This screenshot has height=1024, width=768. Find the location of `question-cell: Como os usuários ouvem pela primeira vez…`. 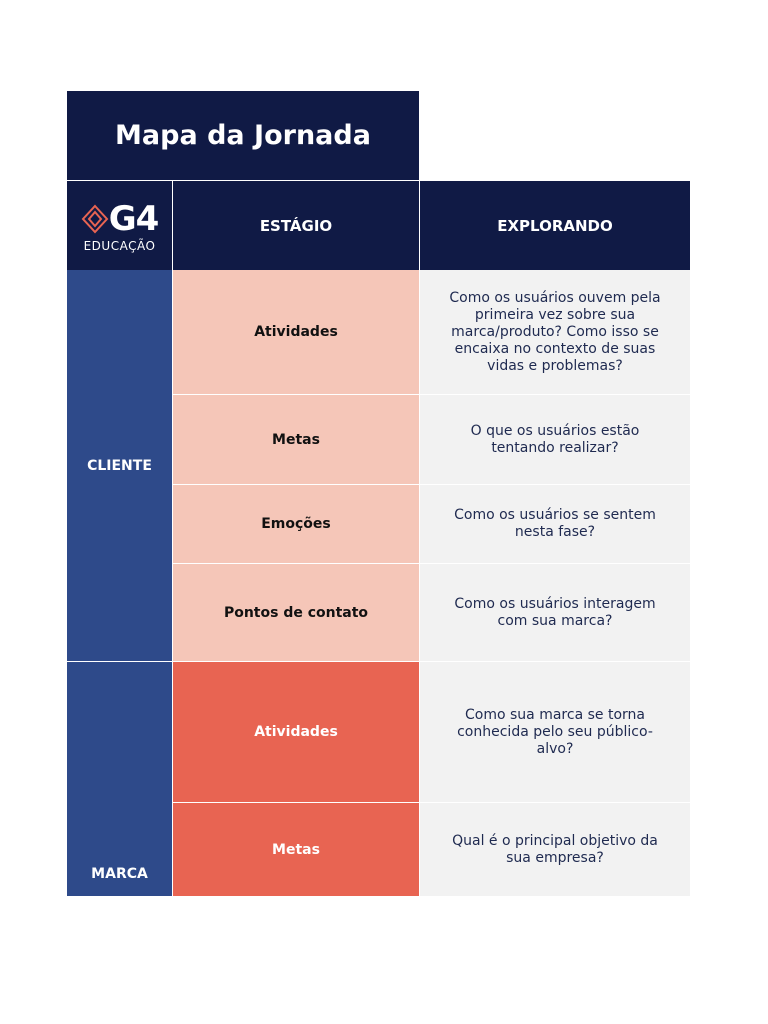

question-cell: Como os usuários ouvem pela primeira vez… is located at coordinates (555, 332).